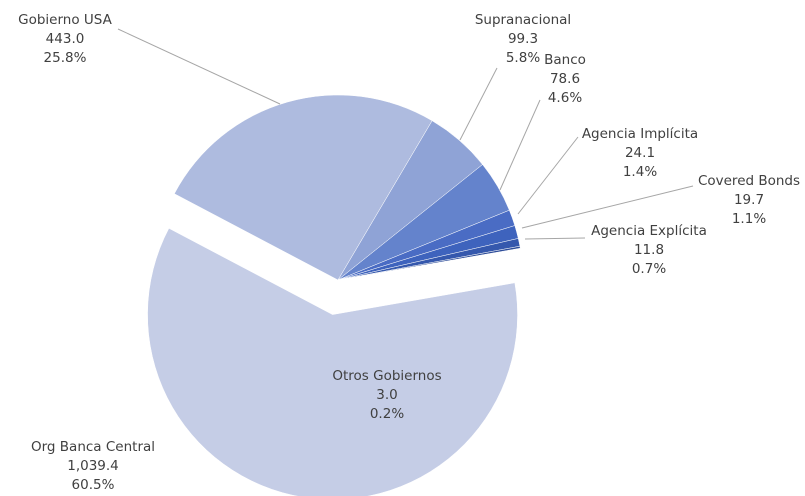 Image resolution: width=805 pixels, height=496 pixels. What do you see at coordinates (523, 39) in the screenshot?
I see `value-label: 99.3` at bounding box center [523, 39].